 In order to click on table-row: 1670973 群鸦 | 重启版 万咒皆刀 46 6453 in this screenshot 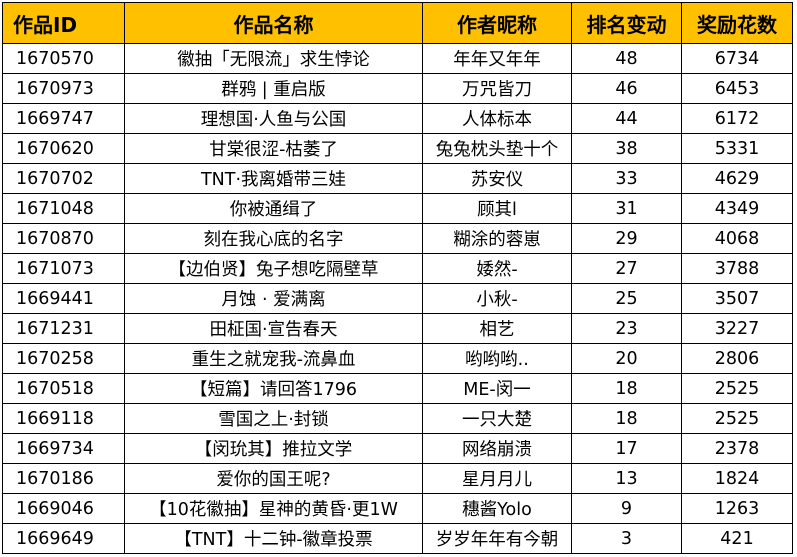, I will do `click(397, 88)`.